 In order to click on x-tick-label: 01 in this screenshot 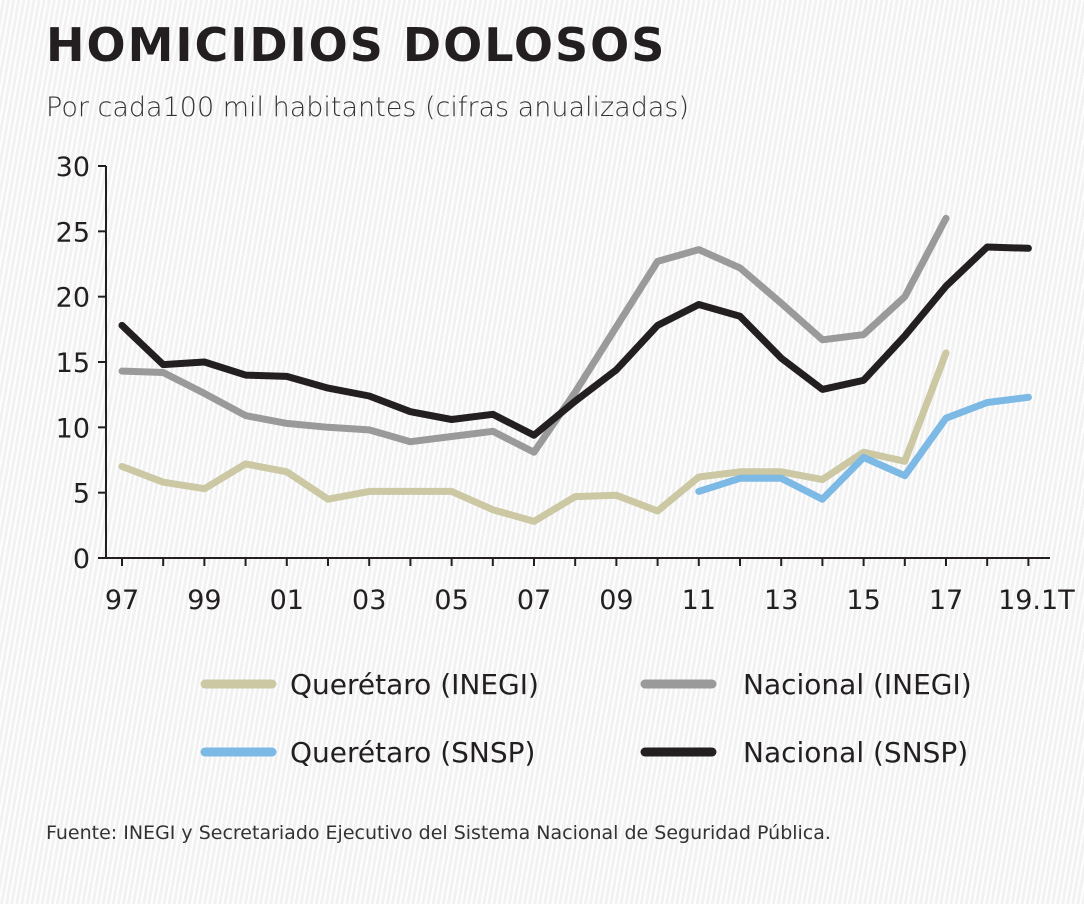, I will do `click(287, 600)`.